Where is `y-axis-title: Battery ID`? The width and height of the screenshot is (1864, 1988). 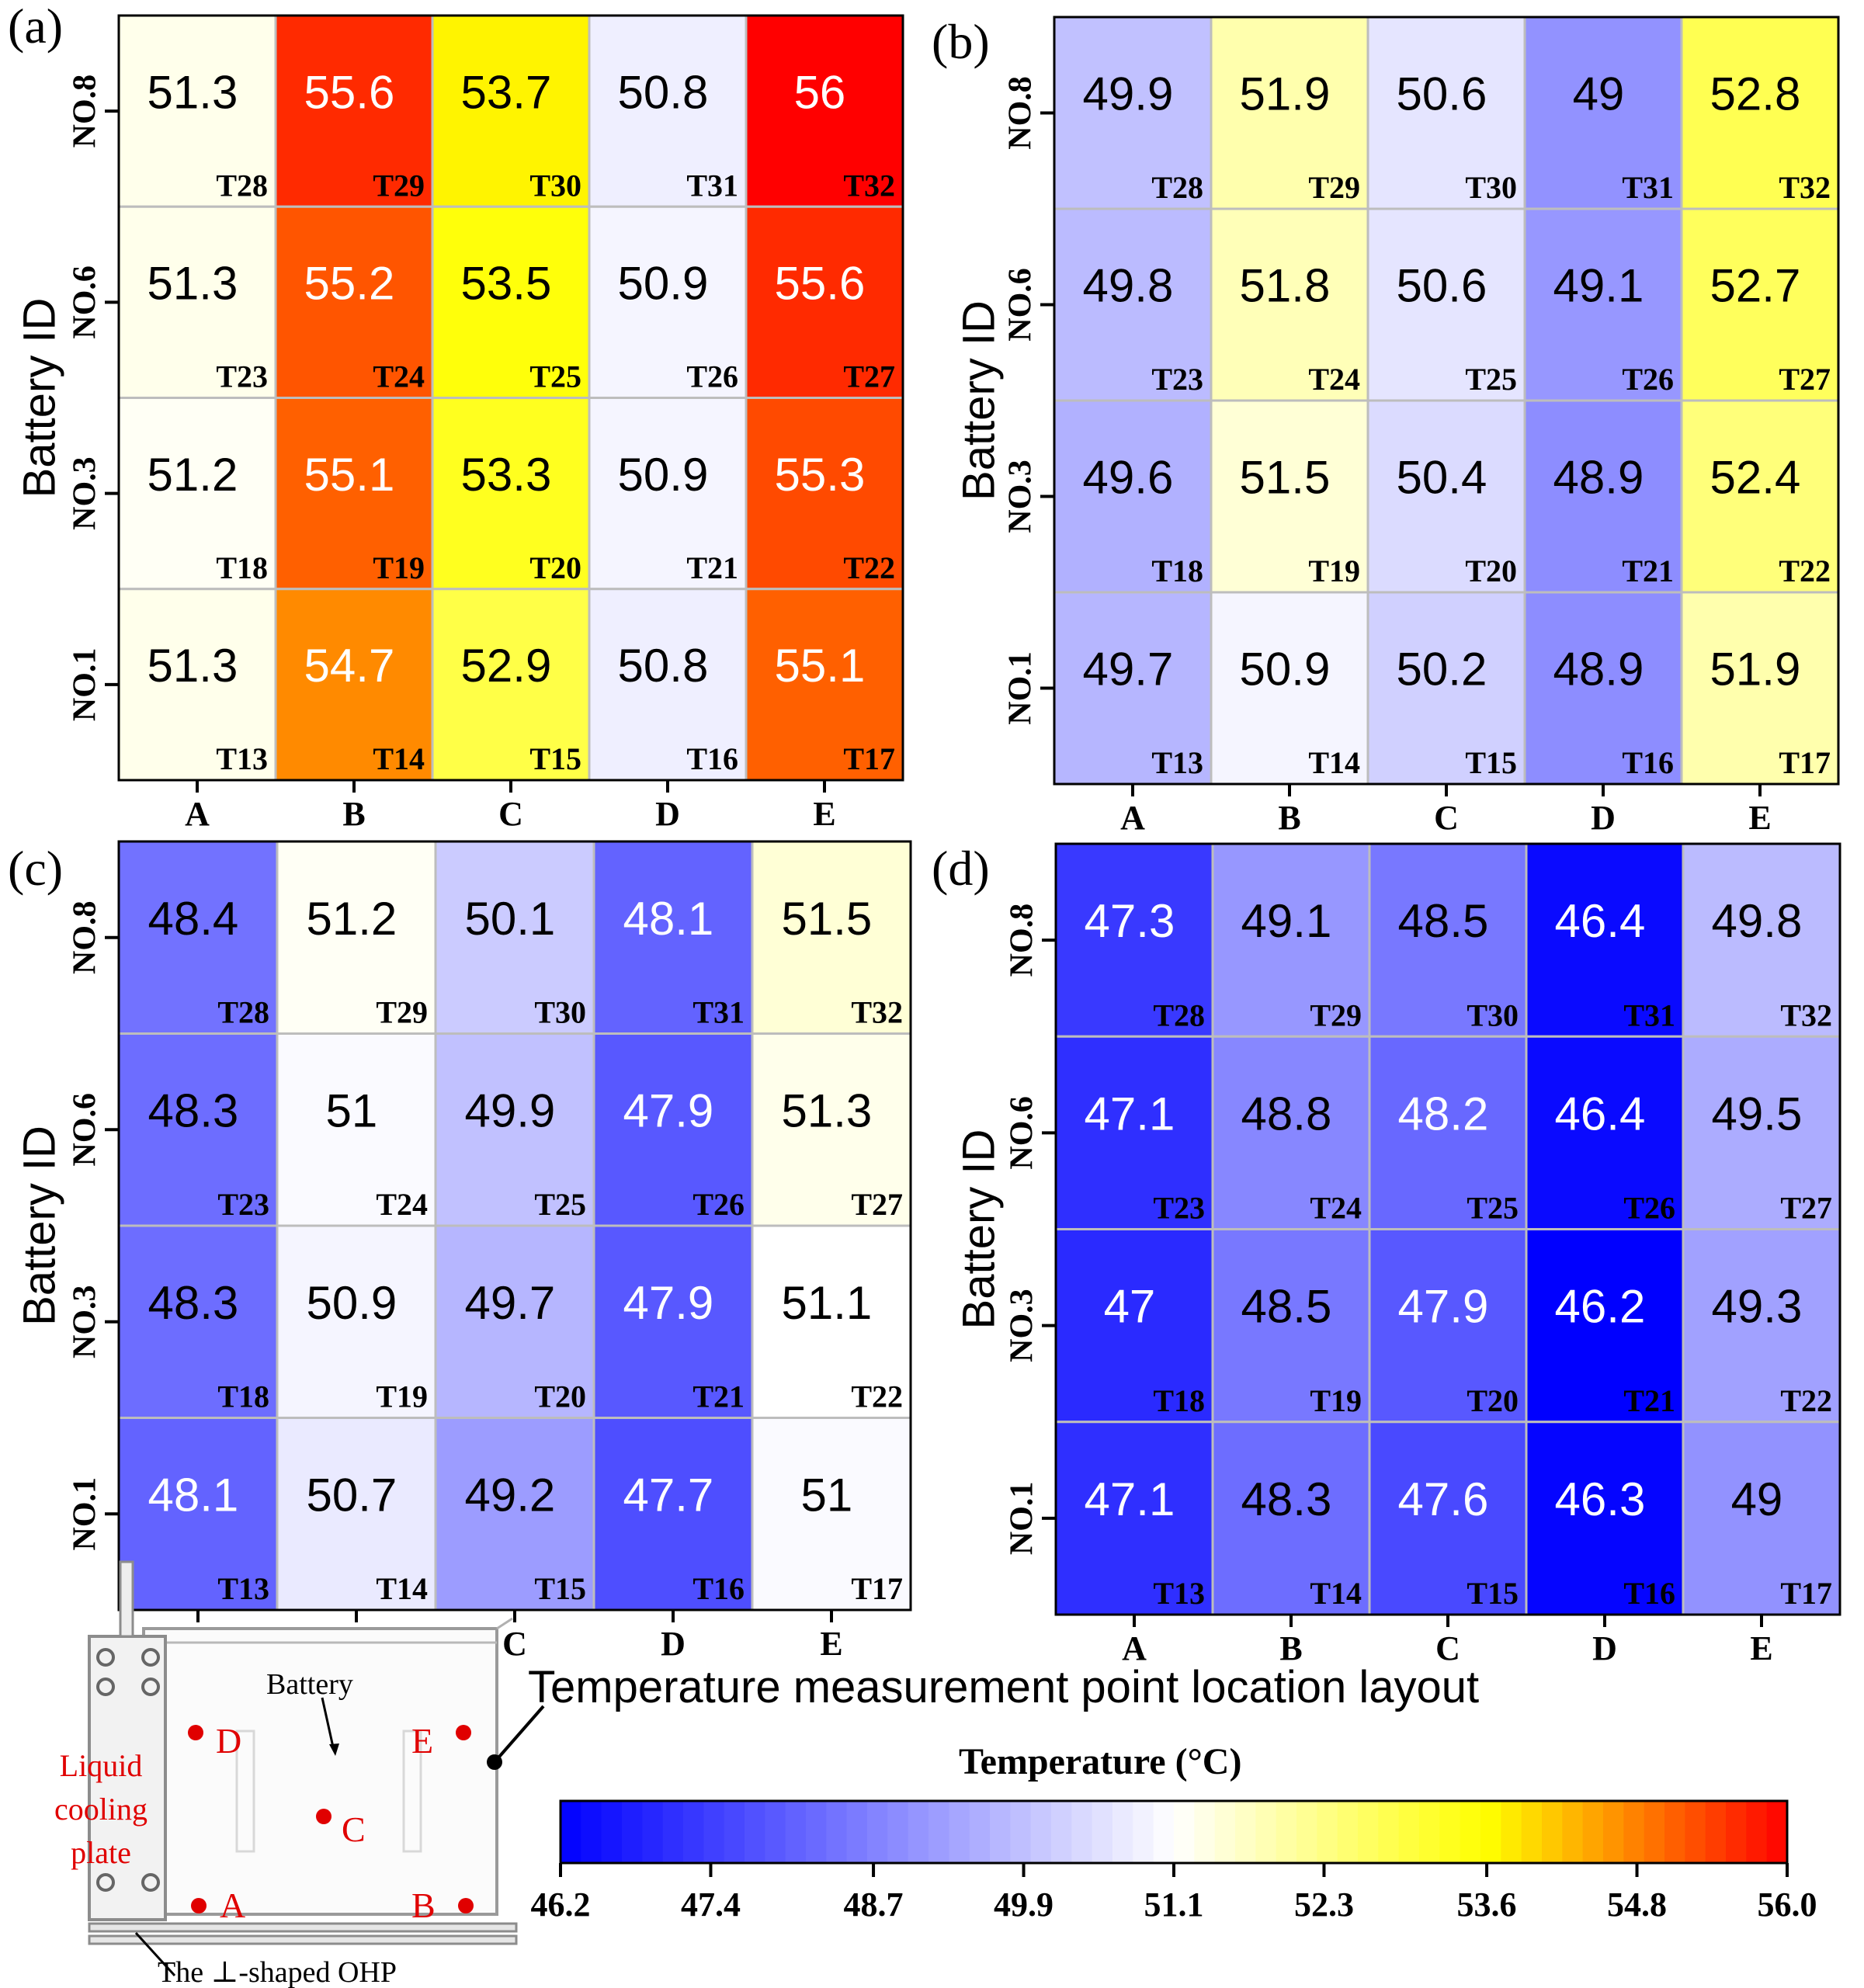
y-axis-title: Battery ID is located at coordinates (39, 1226).